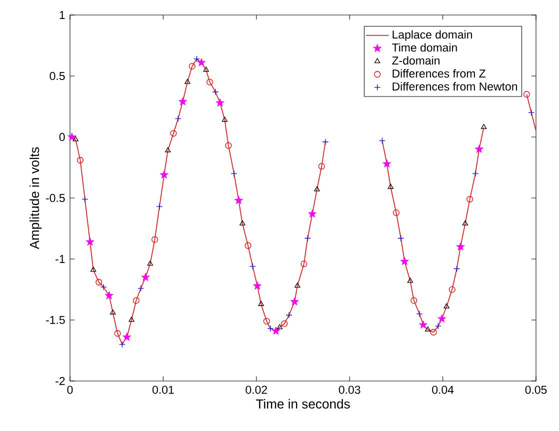  Describe the element at coordinates (424, 47) in the screenshot. I see `legend-label: Time domain` at that location.